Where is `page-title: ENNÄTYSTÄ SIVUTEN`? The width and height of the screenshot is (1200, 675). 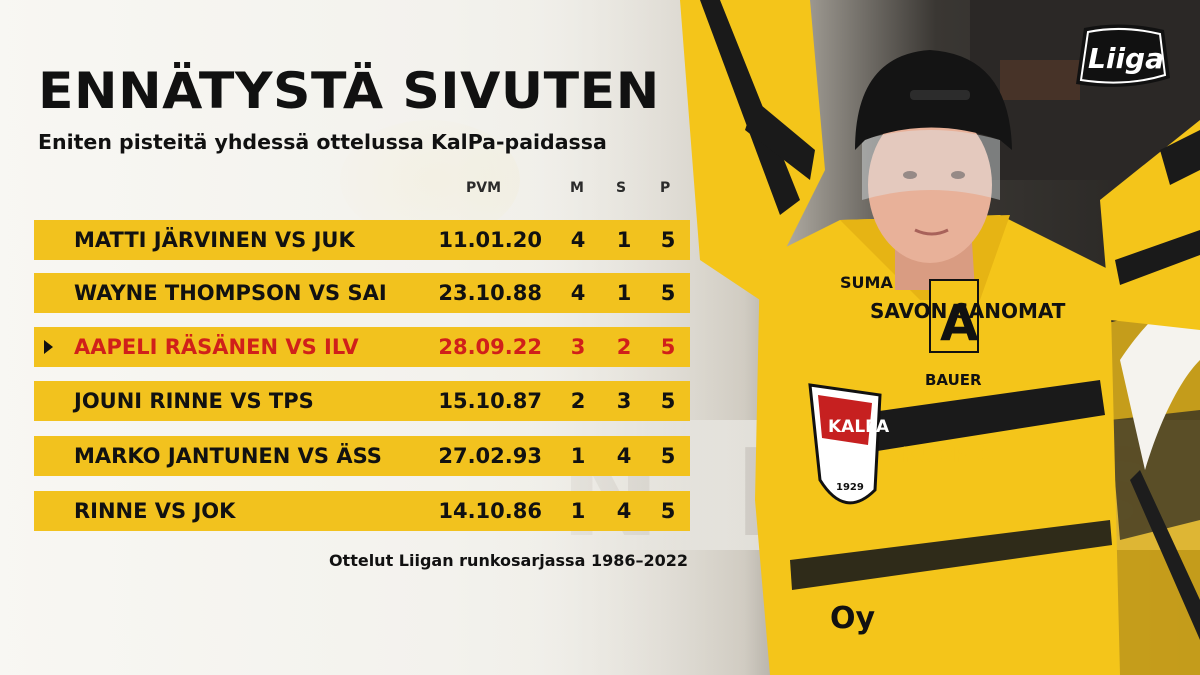
page-title: ENNÄTYSTÄ SIVUTEN is located at coordinates (349, 91).